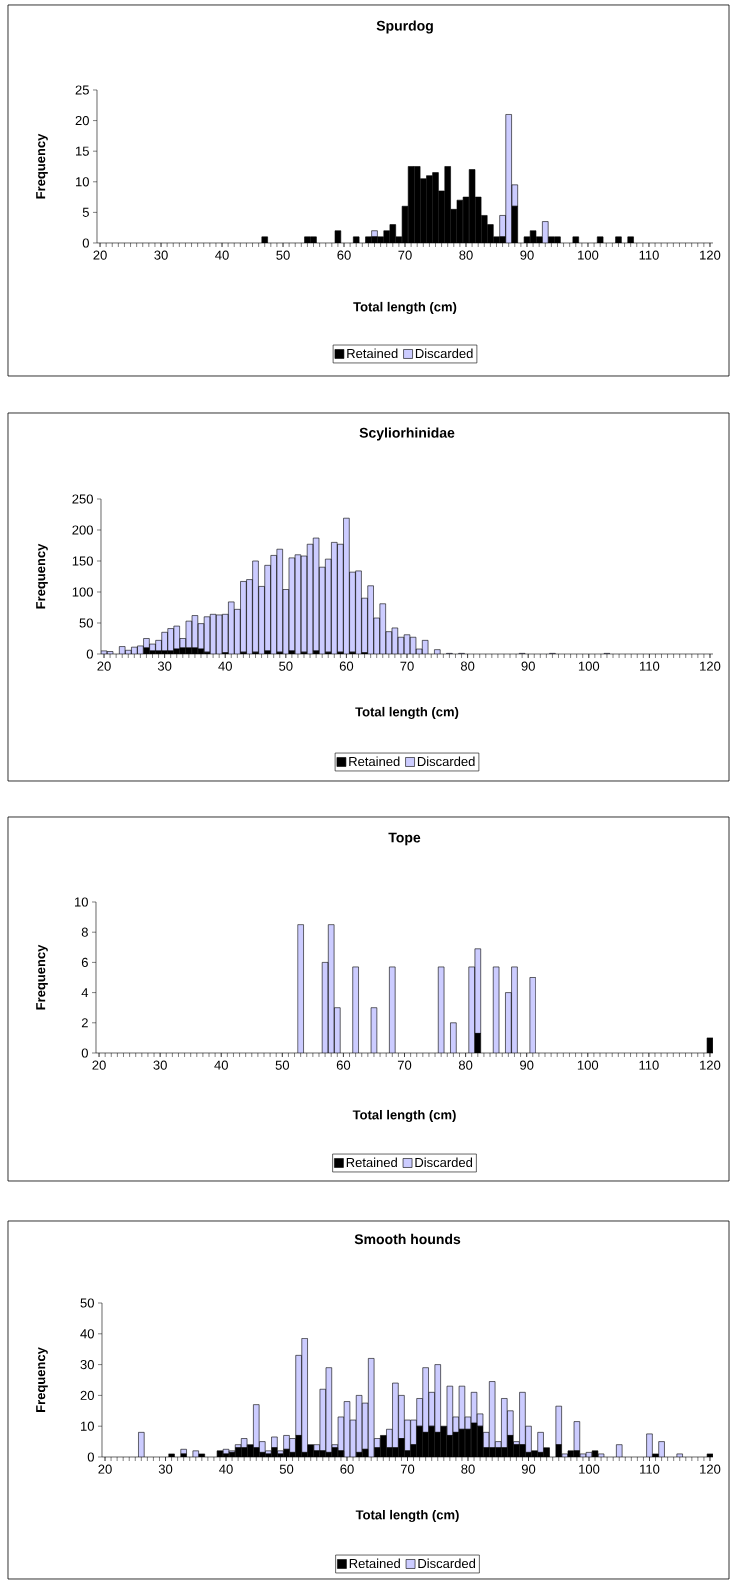 This screenshot has width=731, height=1582. I want to click on y-tick-label: 15, so click(82, 151).